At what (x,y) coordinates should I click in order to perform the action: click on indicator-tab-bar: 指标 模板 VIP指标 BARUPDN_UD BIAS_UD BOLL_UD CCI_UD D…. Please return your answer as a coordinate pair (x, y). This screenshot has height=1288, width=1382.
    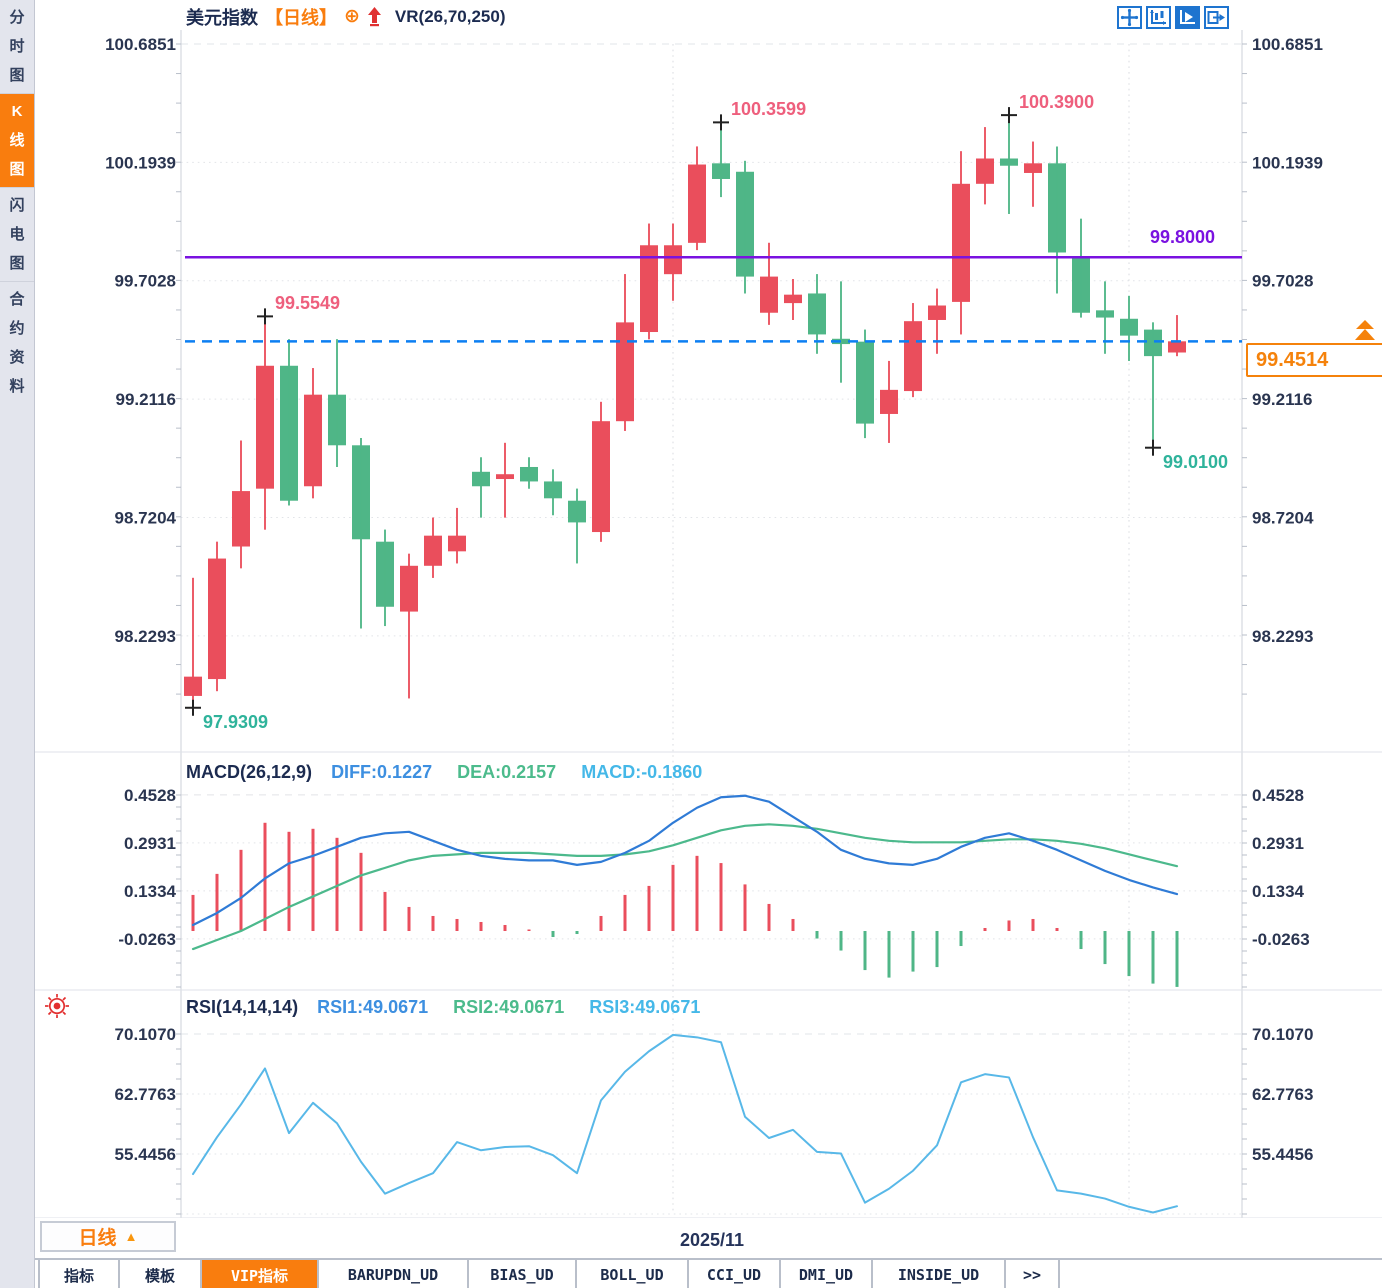
    Looking at the image, I should click on (708, 1273).